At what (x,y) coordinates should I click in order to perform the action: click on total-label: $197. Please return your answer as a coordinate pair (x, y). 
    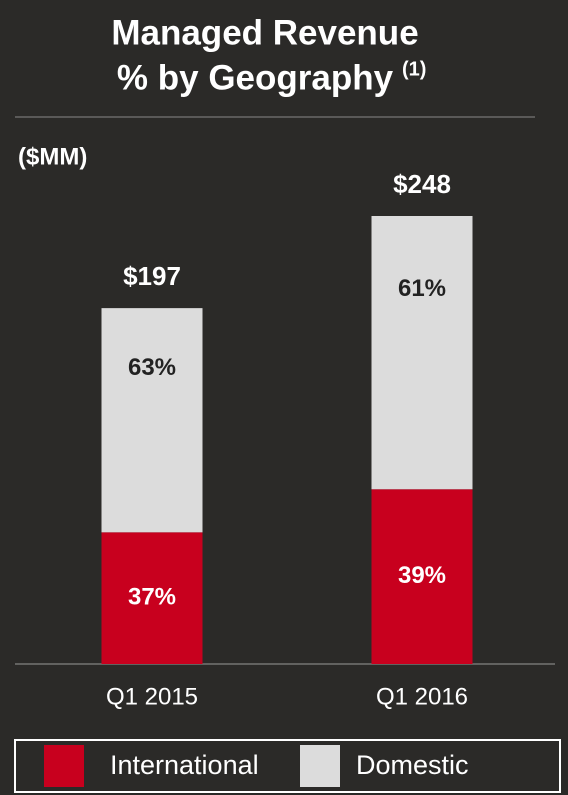
    Looking at the image, I should click on (152, 276).